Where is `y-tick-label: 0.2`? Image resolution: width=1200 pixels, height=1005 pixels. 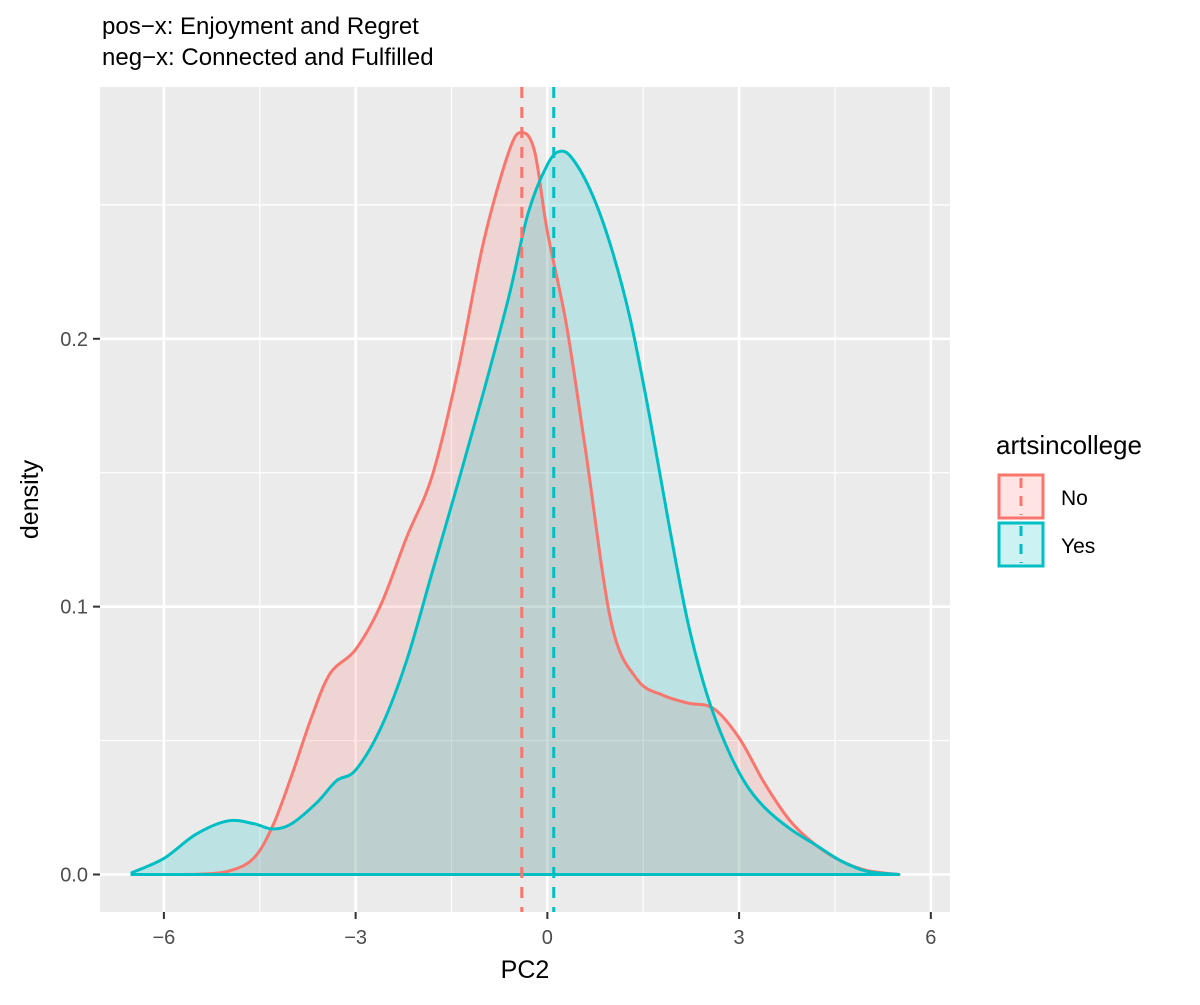 y-tick-label: 0.2 is located at coordinates (74, 340).